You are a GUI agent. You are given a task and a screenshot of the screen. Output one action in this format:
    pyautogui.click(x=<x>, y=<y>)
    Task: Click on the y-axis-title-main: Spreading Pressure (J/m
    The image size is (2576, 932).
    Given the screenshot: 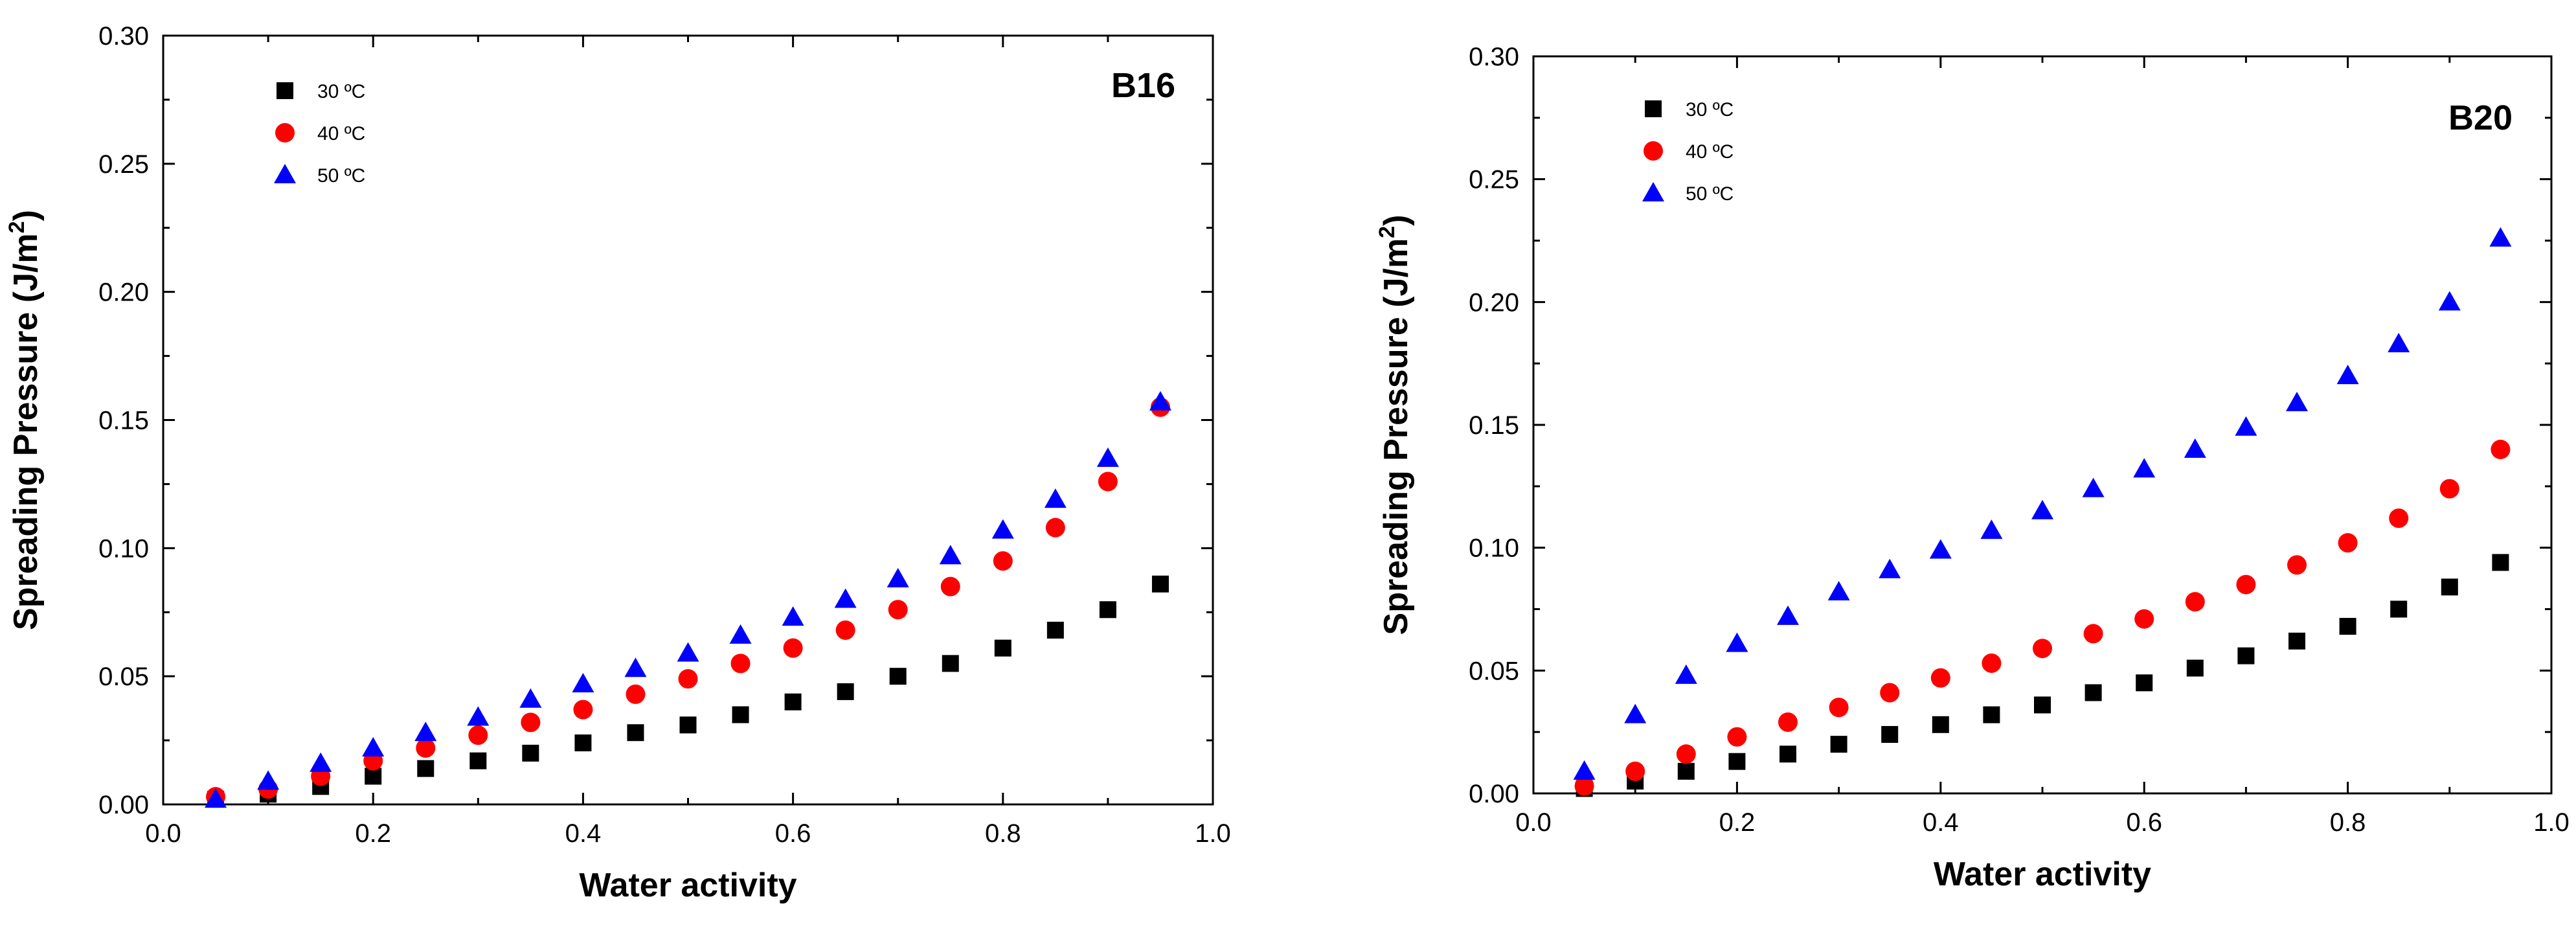 What is the action you would take?
    pyautogui.click(x=26, y=431)
    